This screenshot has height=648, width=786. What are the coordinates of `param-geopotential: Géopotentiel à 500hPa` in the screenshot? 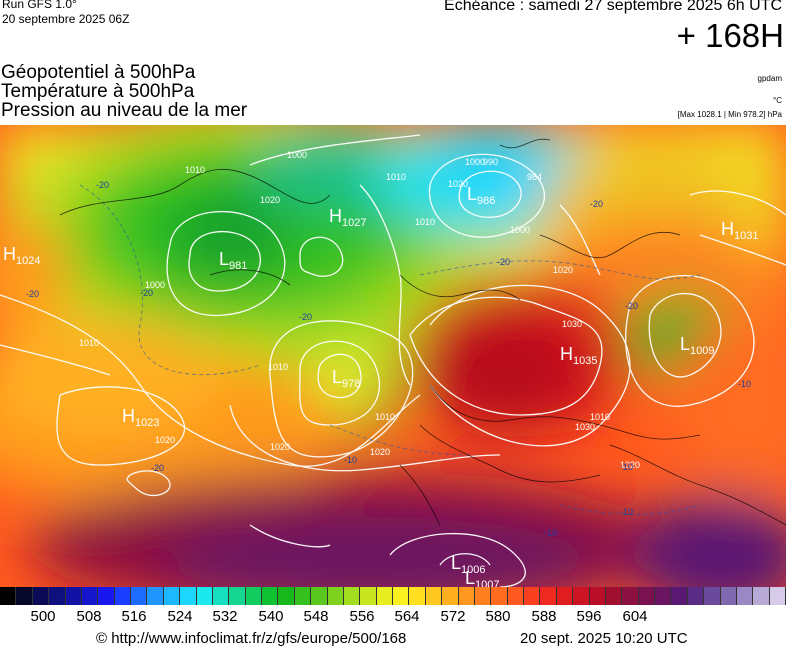 It's located at (98, 72).